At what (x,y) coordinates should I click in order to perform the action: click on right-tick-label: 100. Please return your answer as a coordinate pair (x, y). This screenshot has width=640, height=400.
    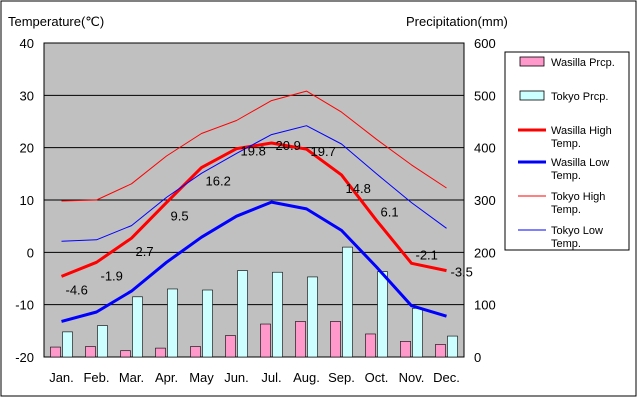
    Looking at the image, I should click on (485, 305).